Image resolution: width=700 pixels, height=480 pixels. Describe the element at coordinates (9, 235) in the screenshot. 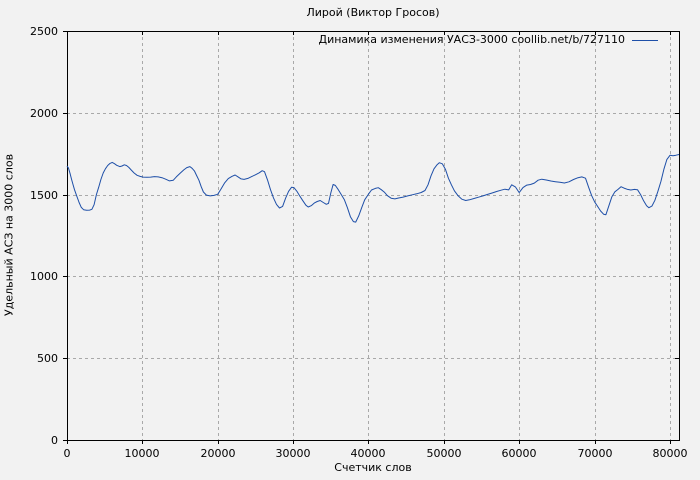

I see `y-axis-label: Удельный АСЗ на 3000 слов` at that location.